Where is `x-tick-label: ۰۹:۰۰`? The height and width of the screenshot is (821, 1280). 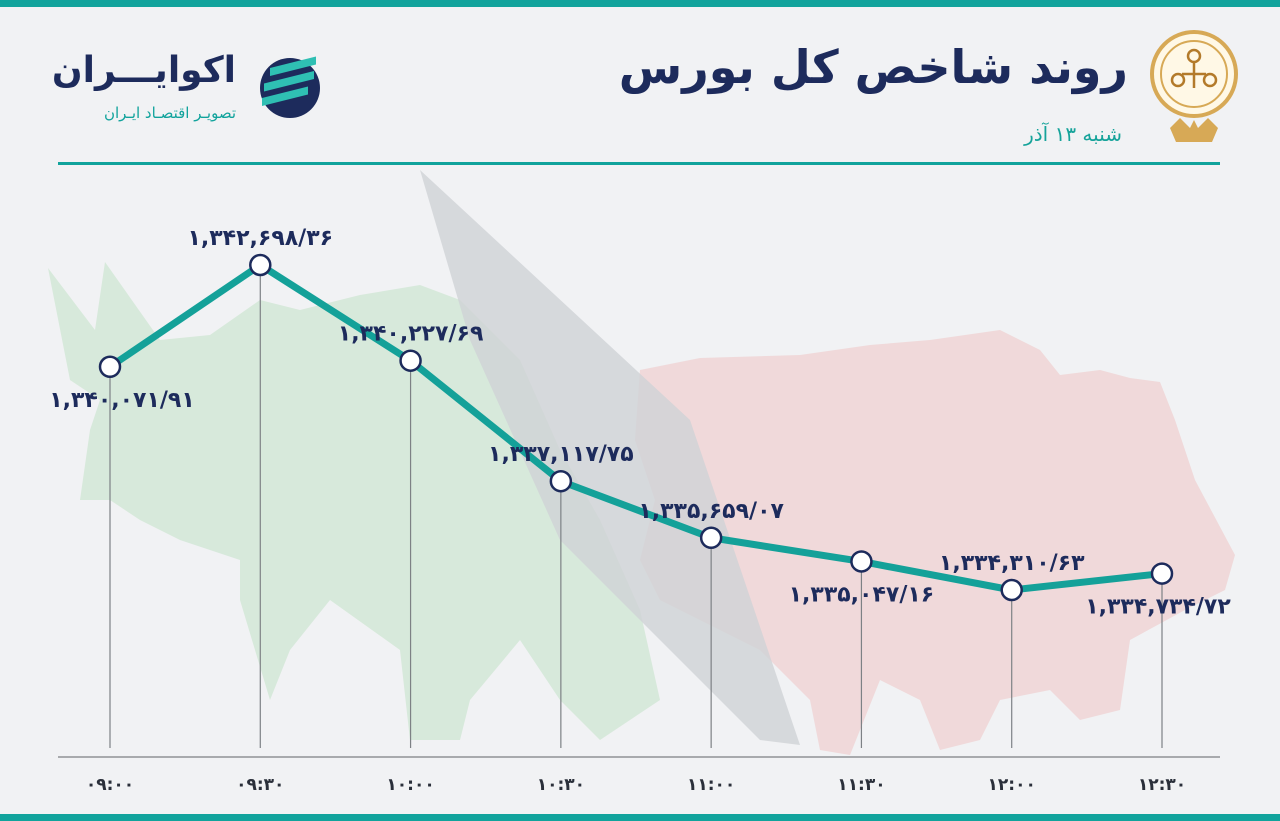 x-tick-label: ۰۹:۰۰ is located at coordinates (110, 785).